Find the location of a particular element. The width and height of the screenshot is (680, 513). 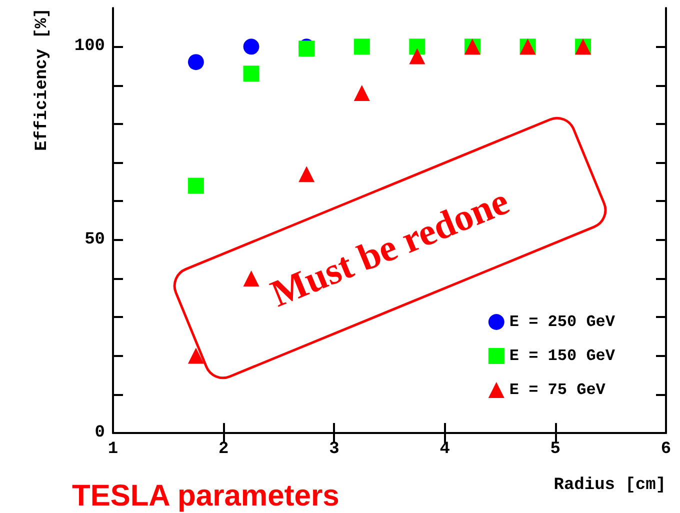

legend-label: E = 150 GeV is located at coordinates (562, 356).